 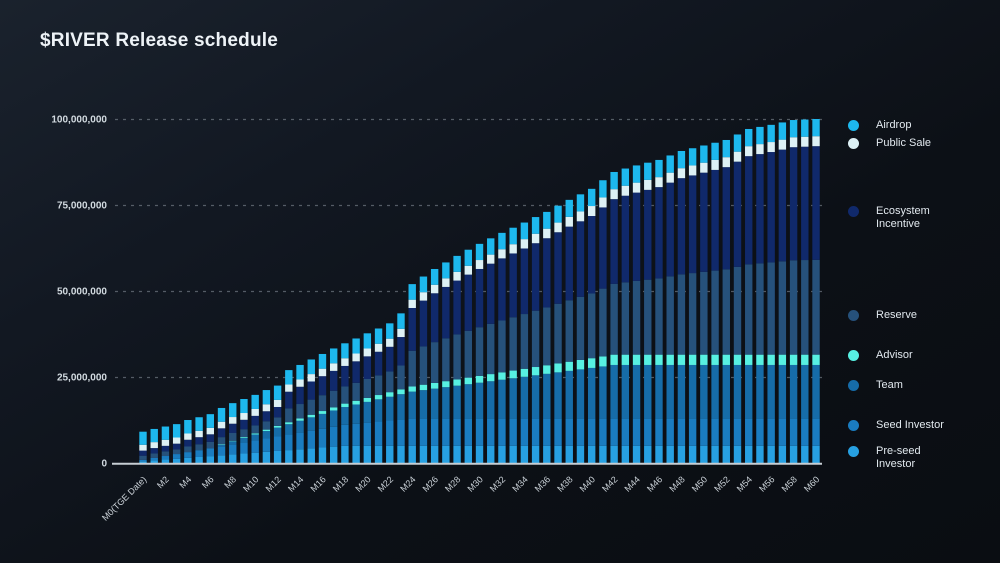 What do you see at coordinates (811, 483) in the screenshot?
I see `x-axis-label-m60: M60` at bounding box center [811, 483].